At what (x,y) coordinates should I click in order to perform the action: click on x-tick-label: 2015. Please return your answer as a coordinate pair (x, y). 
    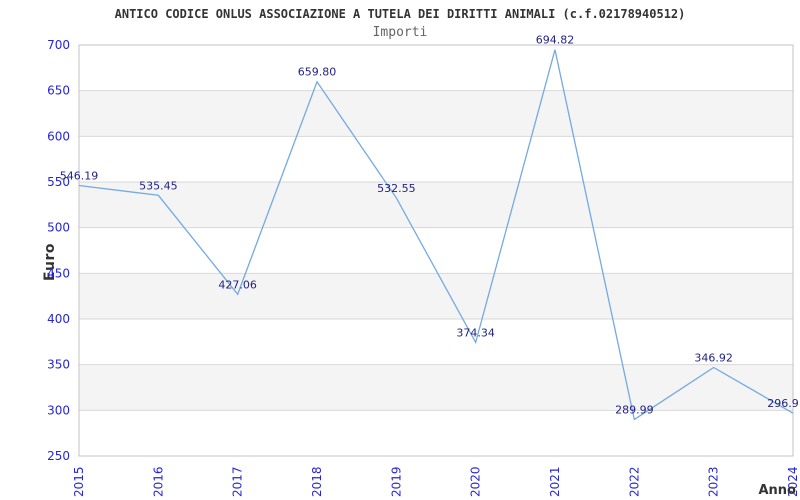
    Looking at the image, I should click on (79, 481).